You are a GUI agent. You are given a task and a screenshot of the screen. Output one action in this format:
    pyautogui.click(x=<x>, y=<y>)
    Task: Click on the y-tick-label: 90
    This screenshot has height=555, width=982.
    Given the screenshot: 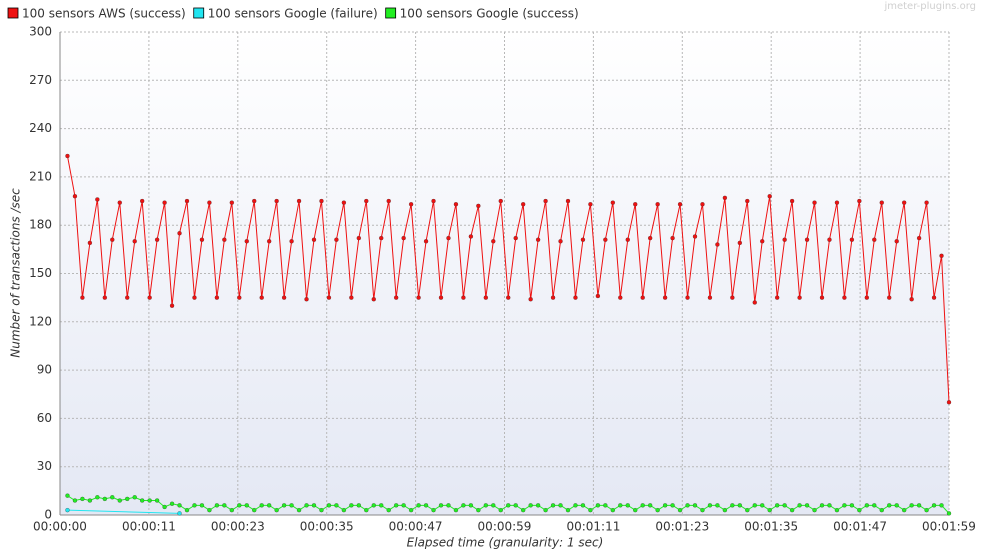 What is the action you would take?
    pyautogui.click(x=44, y=370)
    